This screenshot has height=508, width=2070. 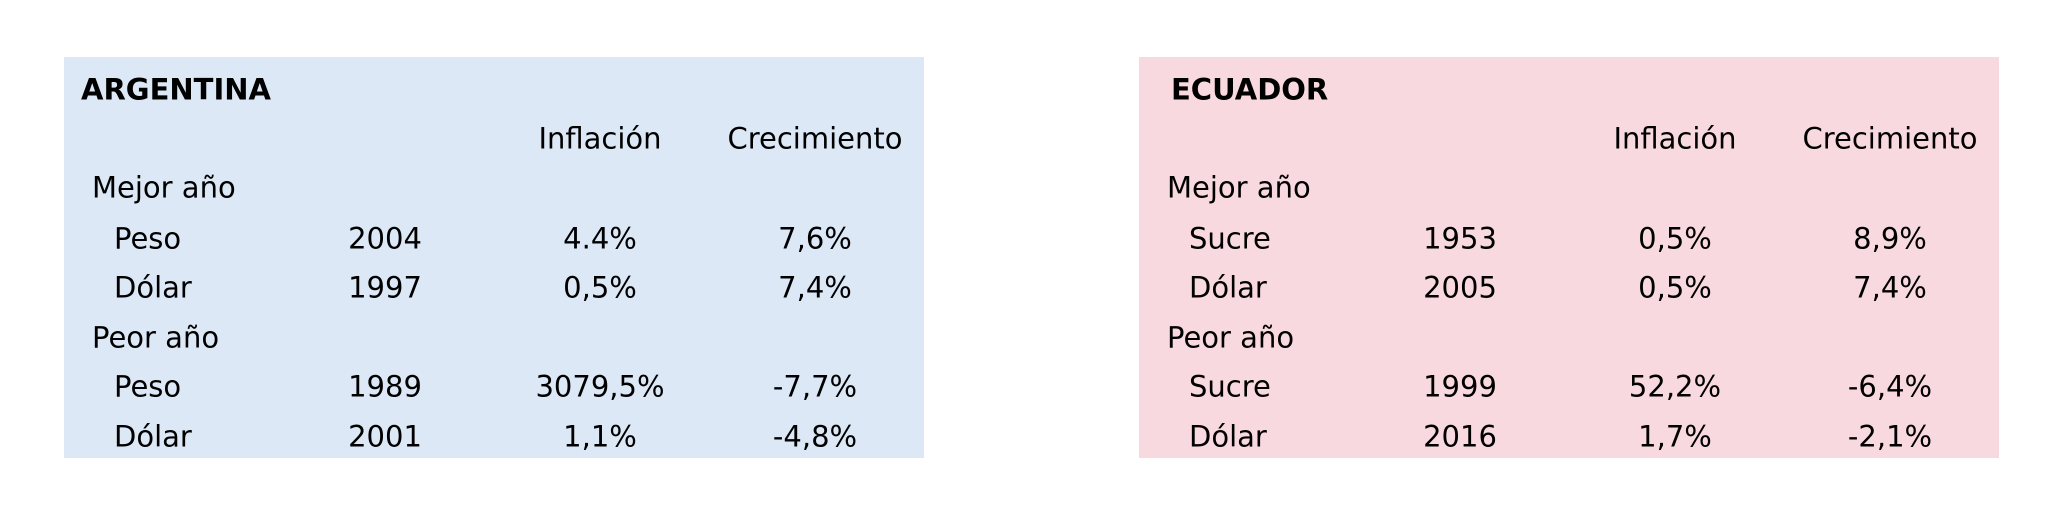 I want to click on table-cell: 2004, so click(x=385, y=238).